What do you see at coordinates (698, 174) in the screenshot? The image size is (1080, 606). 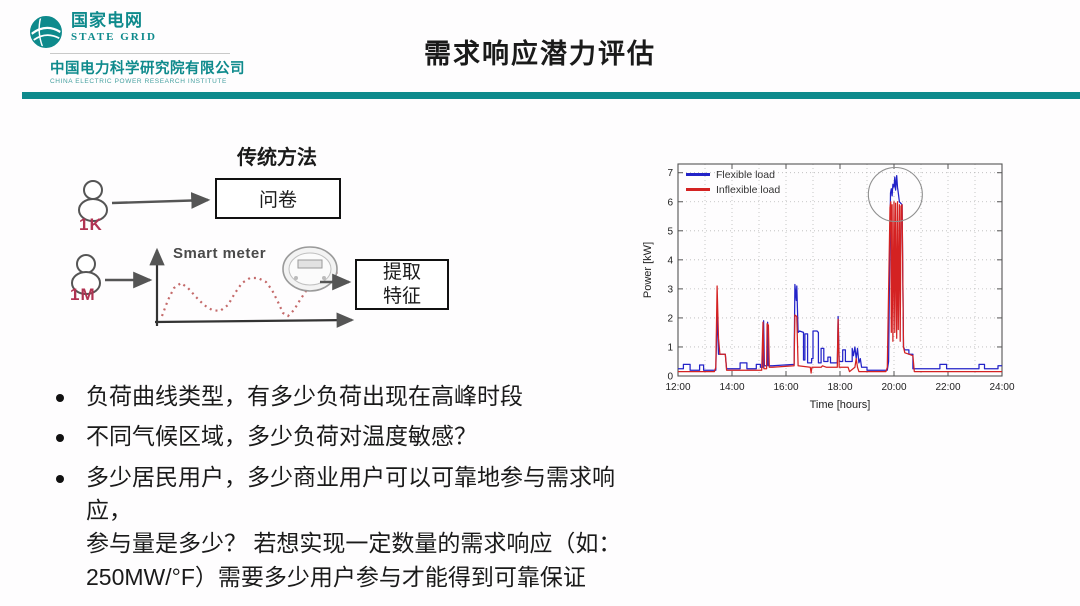 I see `flexible-load-swatch` at bounding box center [698, 174].